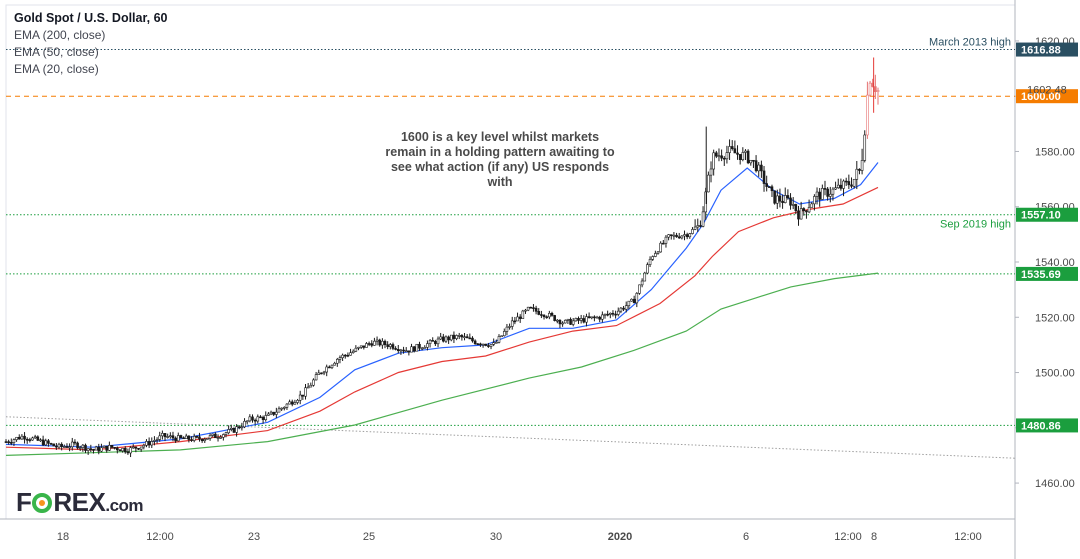 The image size is (1080, 559). What do you see at coordinates (1041, 275) in the screenshot?
I see `level-badge-value: 1535.69` at bounding box center [1041, 275].